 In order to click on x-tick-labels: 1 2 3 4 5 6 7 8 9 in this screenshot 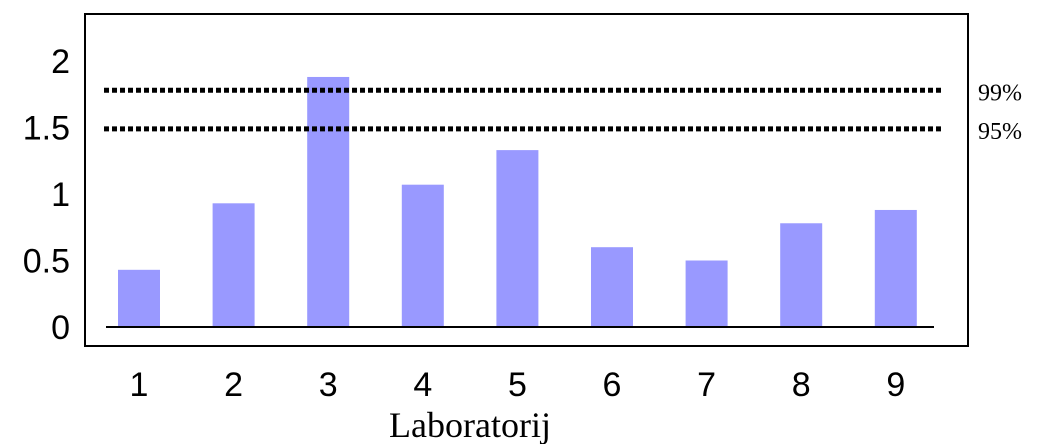, I will do `click(518, 385)`.